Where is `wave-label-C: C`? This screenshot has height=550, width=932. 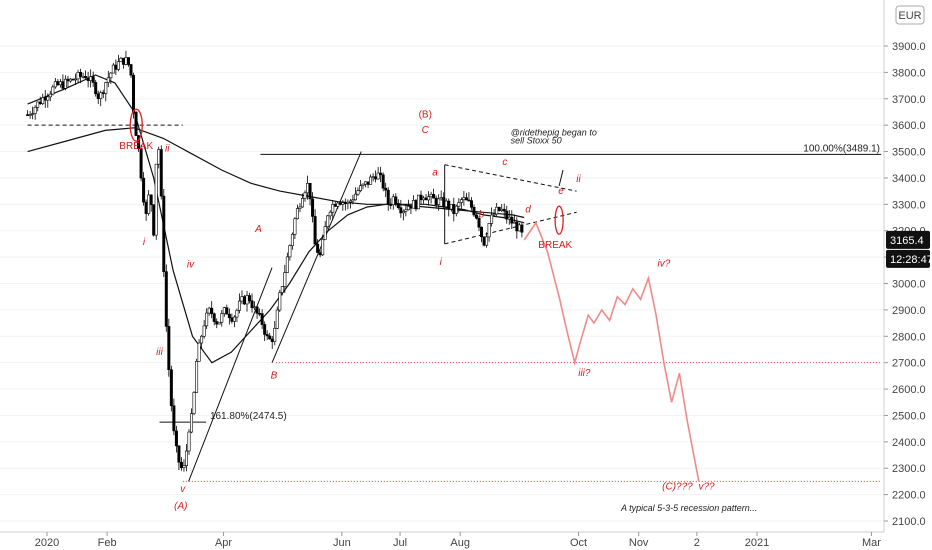
wave-label-C: C is located at coordinates (426, 130).